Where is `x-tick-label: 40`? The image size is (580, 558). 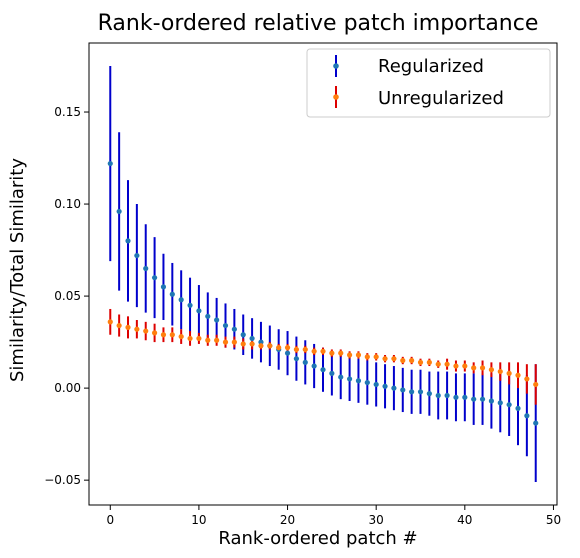 x-tick-label: 40 is located at coordinates (464, 520).